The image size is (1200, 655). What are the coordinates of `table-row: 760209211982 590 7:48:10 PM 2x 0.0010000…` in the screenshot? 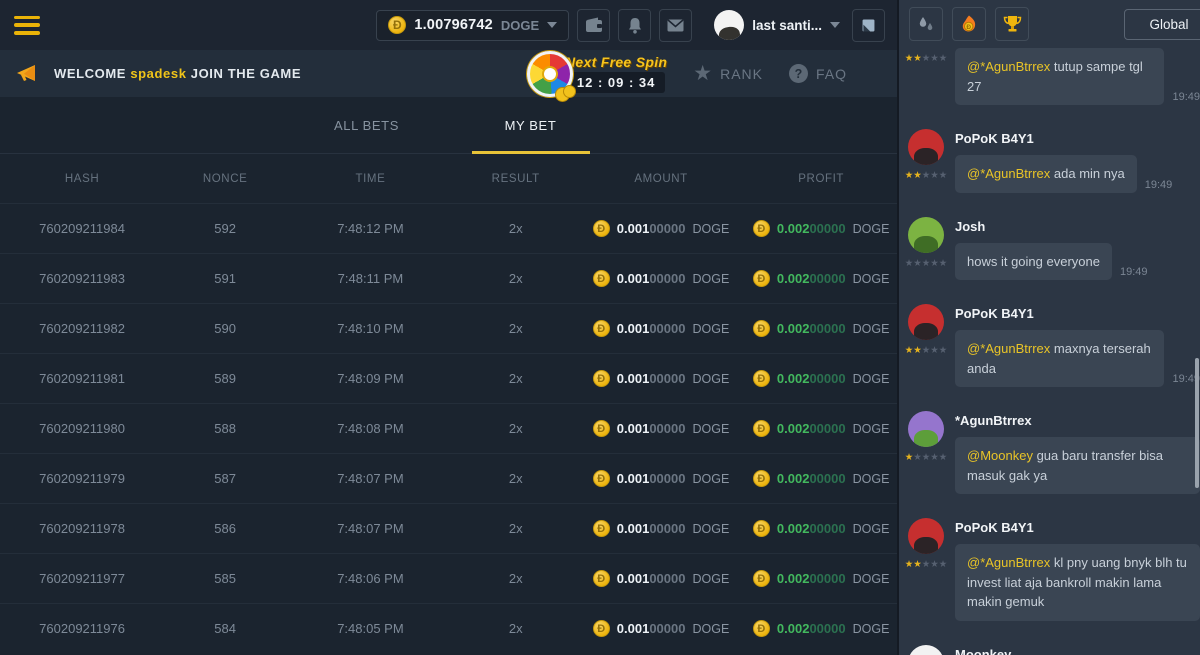 It's located at (448, 328).